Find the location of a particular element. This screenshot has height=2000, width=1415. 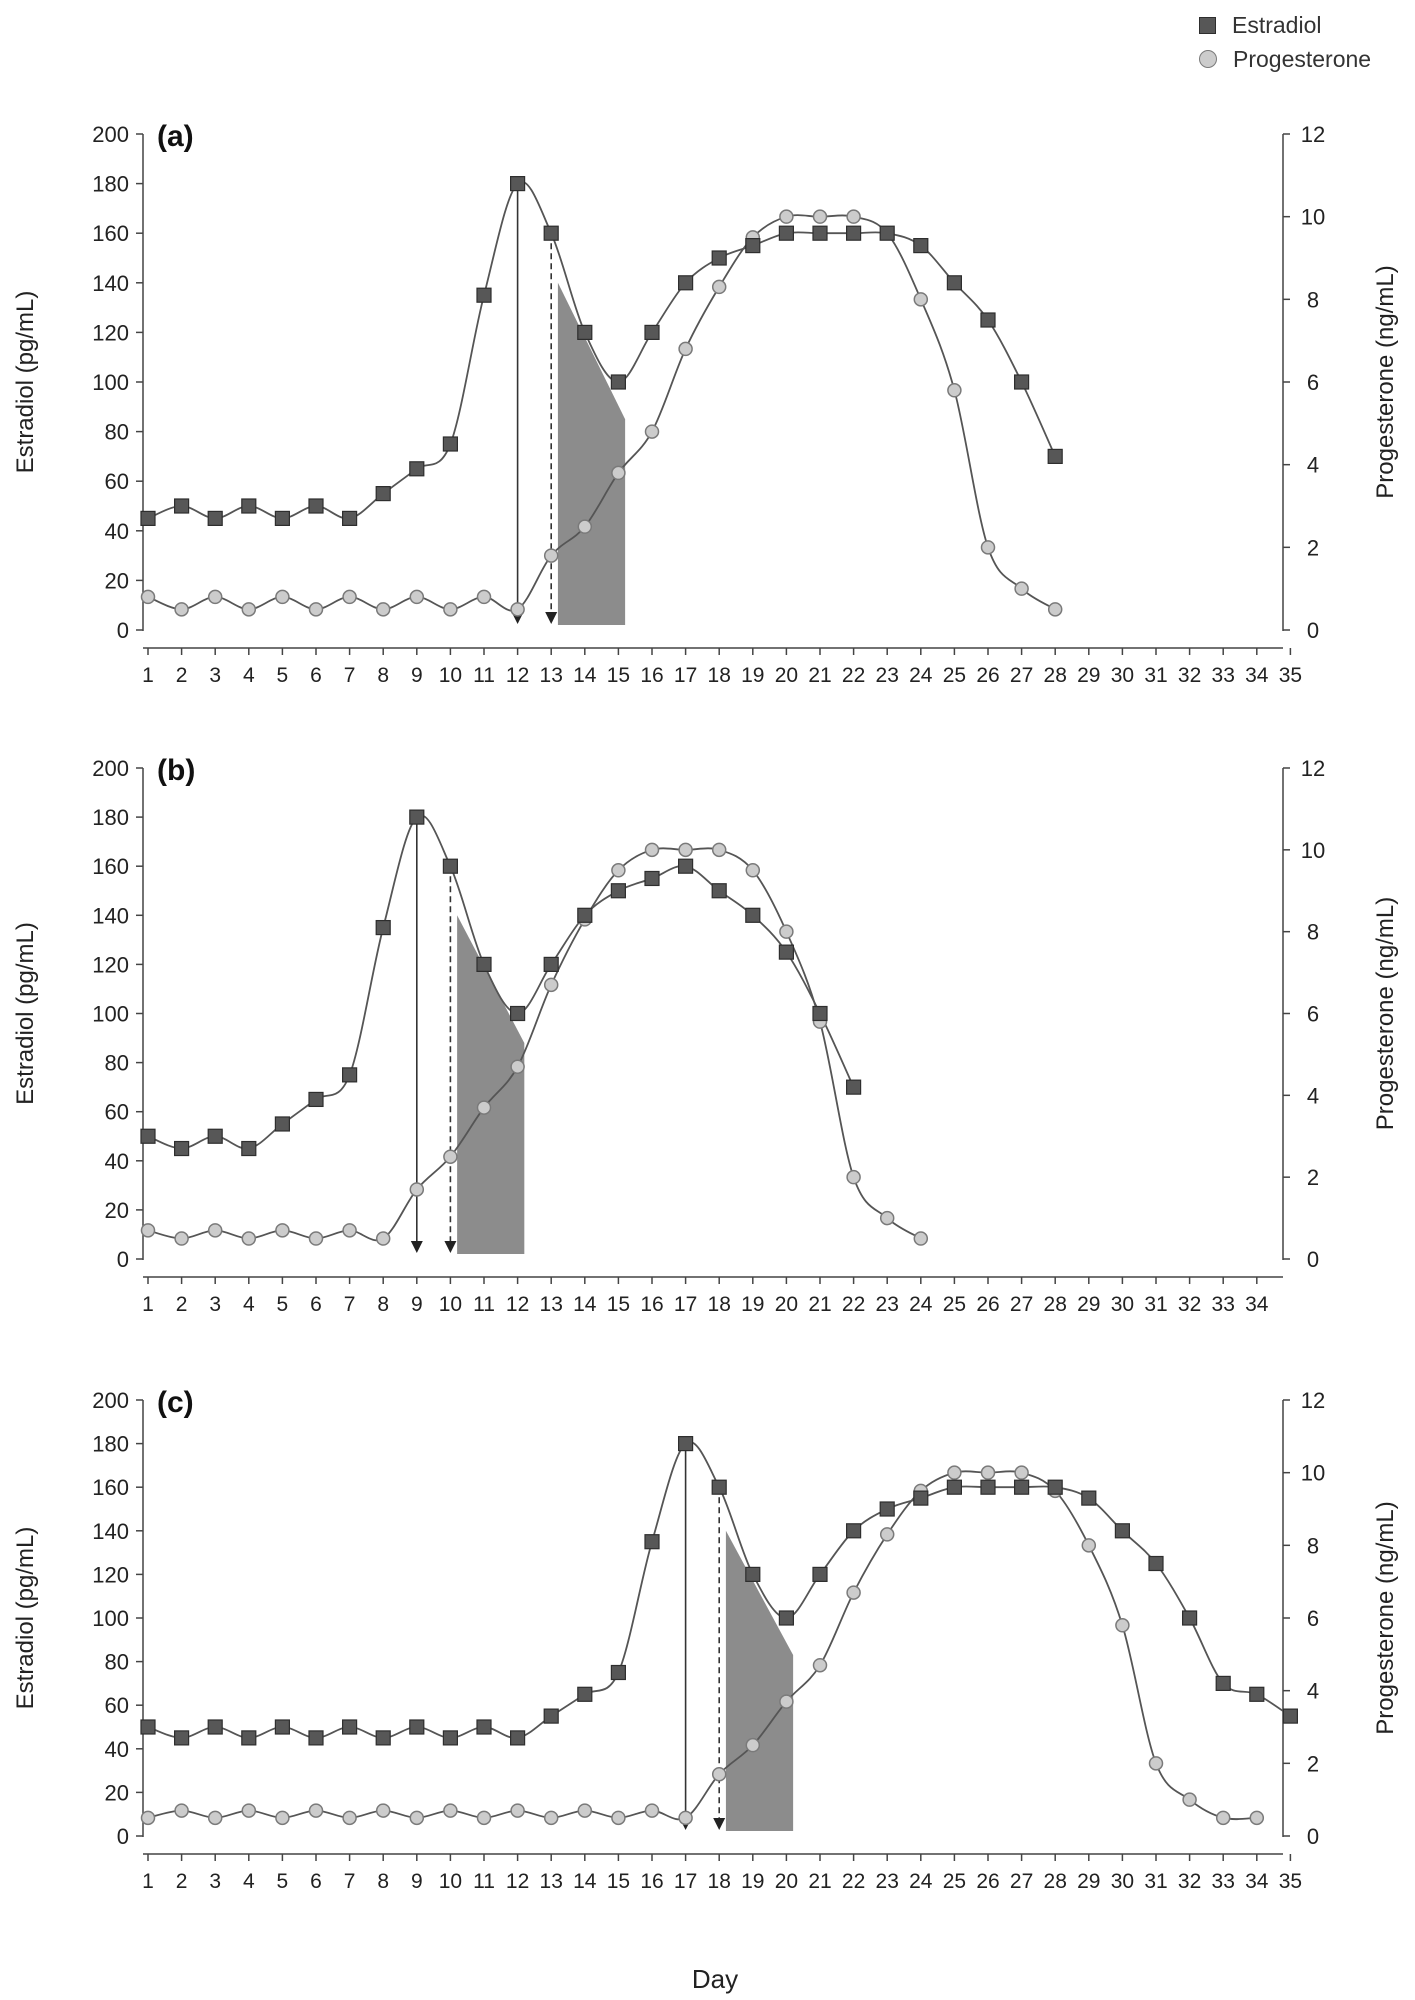

panel-label: (a) is located at coordinates (175, 136).